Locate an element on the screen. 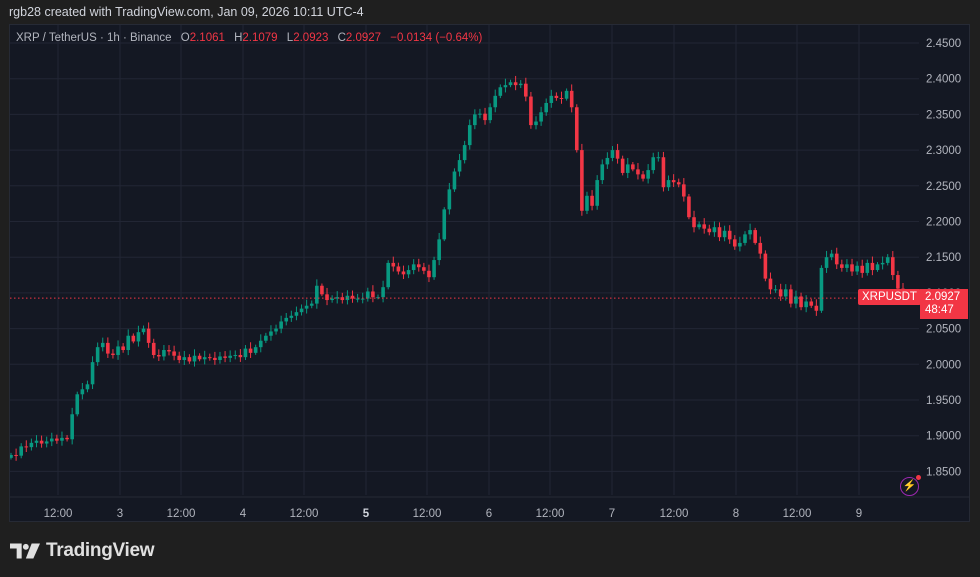 This screenshot has width=980, height=577. price-axis-label: 2.4000 is located at coordinates (943, 80).